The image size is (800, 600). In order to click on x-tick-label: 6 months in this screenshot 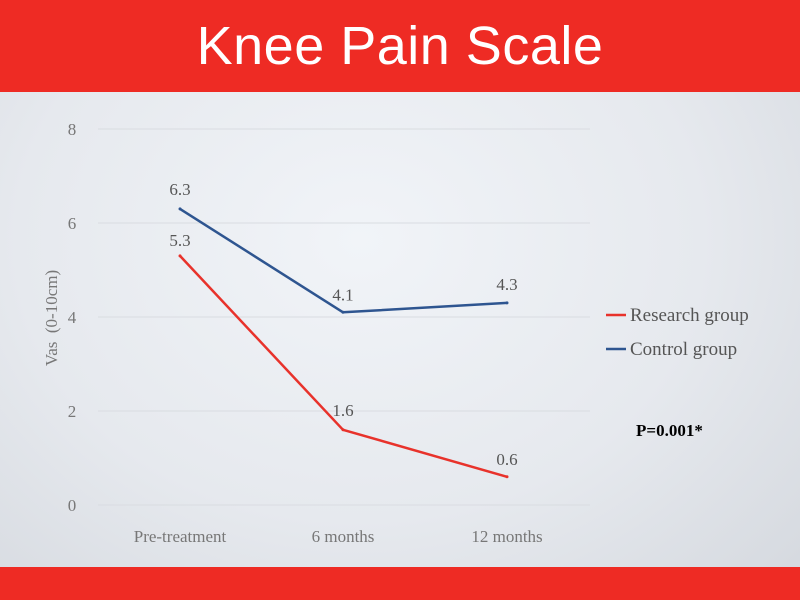, I will do `click(343, 536)`.